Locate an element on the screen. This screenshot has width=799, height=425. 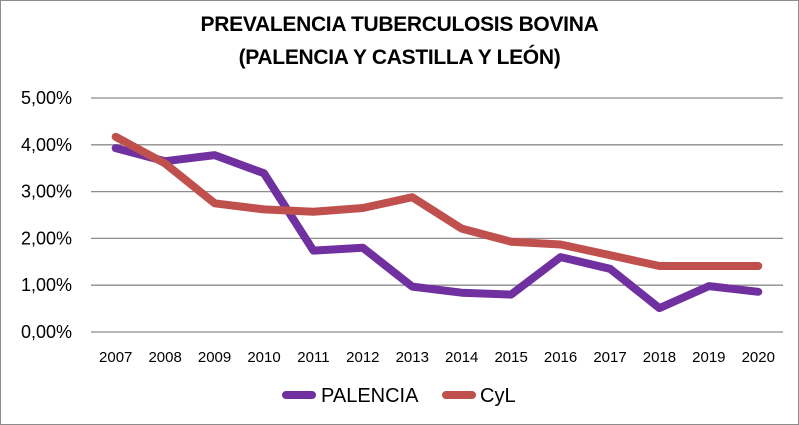
legend-item-palencia: PALENCIA is located at coordinates (350, 396).